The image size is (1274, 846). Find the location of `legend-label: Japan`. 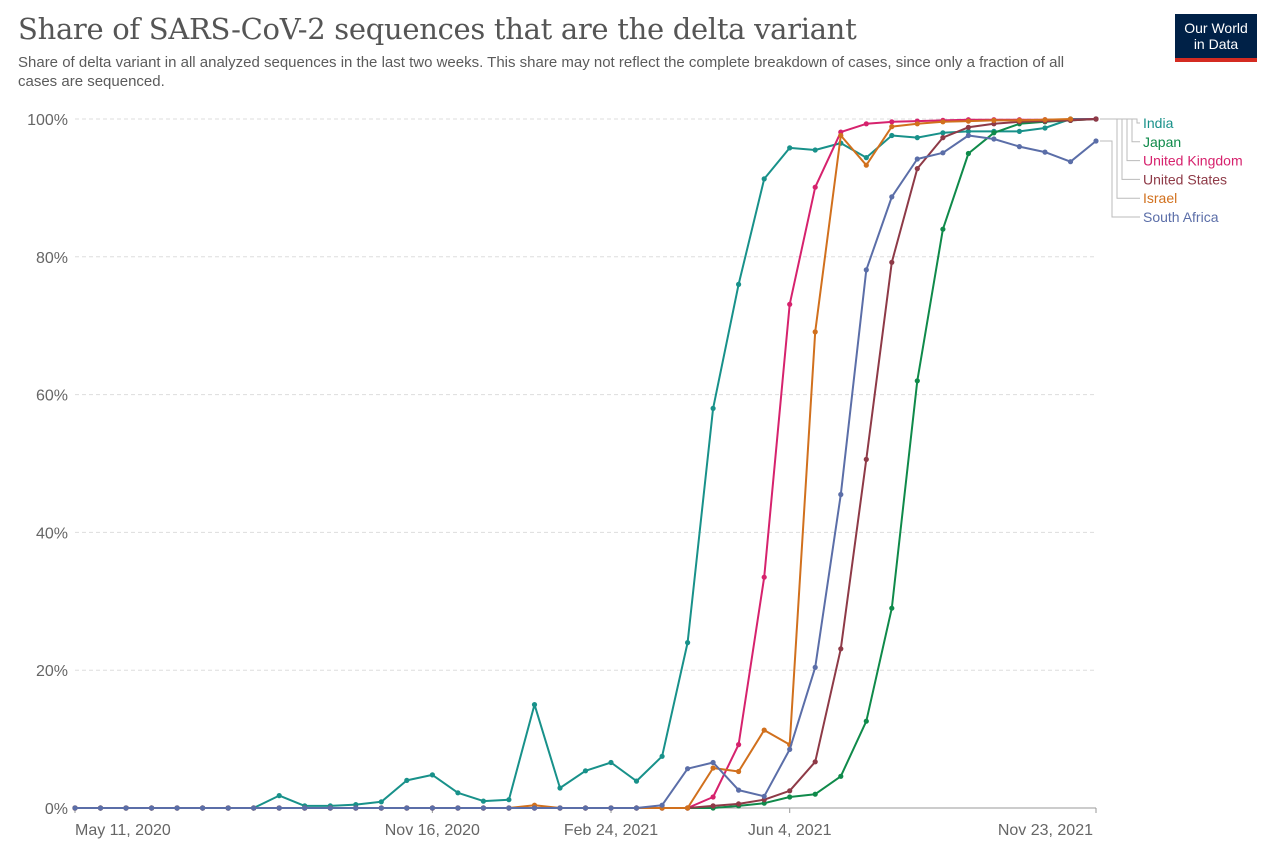

legend-label: Japan is located at coordinates (1162, 142).